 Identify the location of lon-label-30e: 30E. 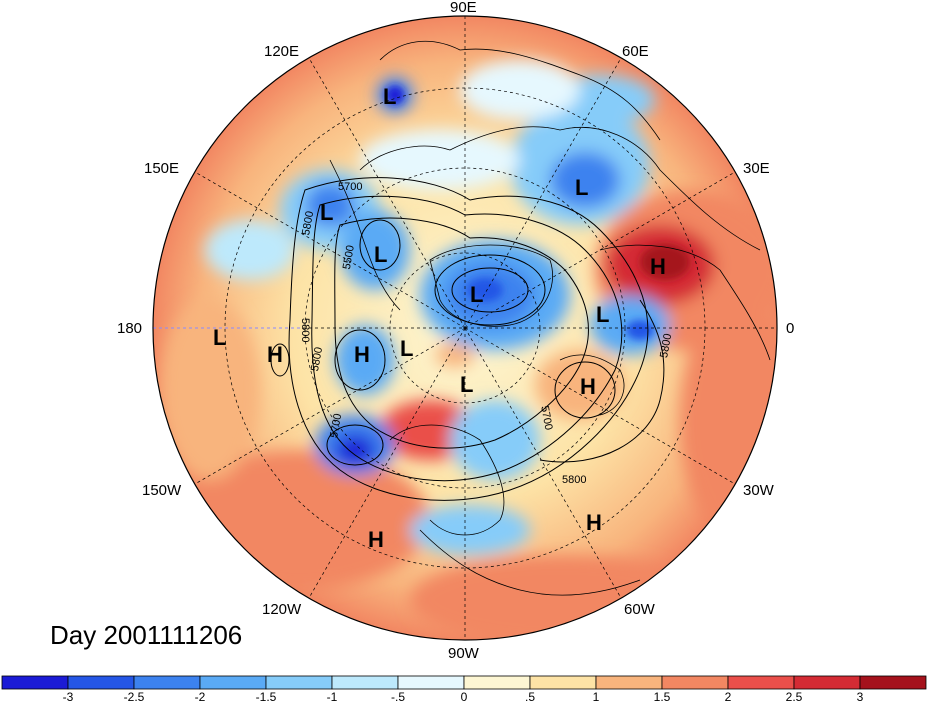
(756, 168).